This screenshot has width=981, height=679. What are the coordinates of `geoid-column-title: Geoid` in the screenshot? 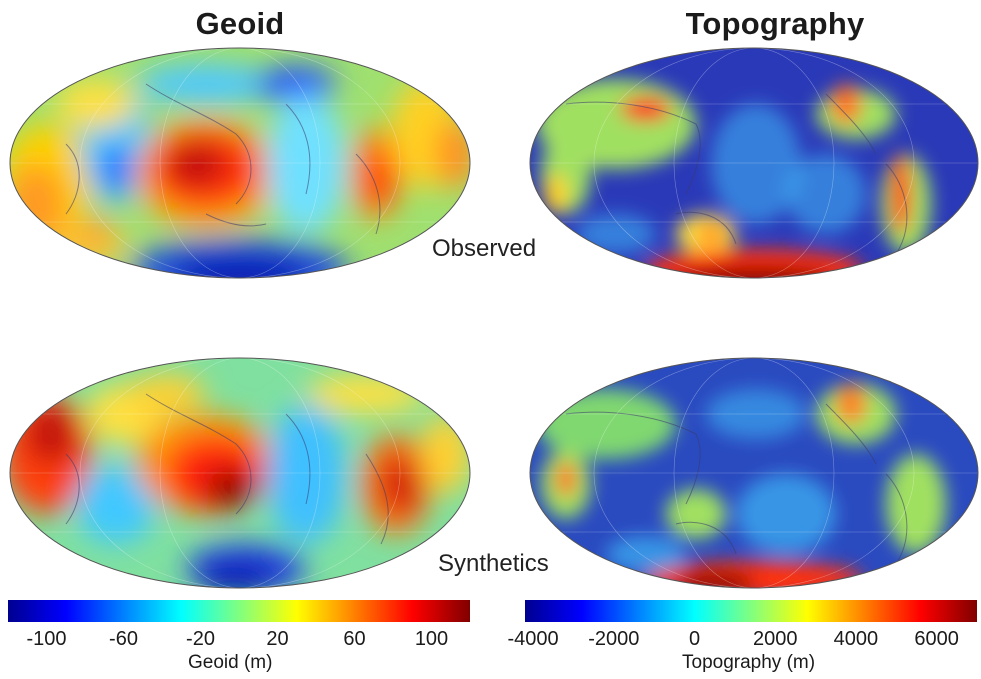 It's located at (240, 23).